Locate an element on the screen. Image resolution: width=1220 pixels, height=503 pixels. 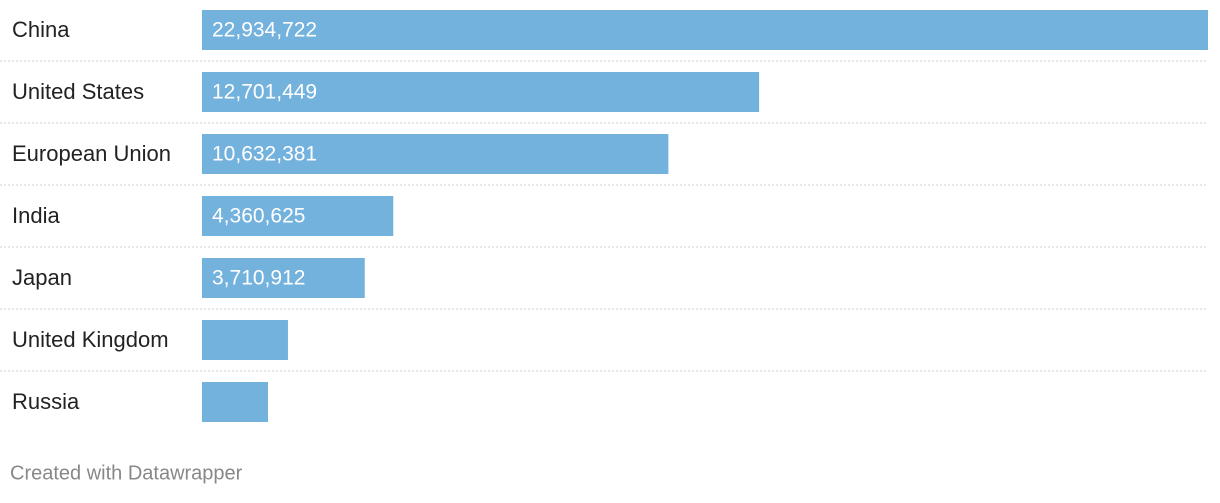
category-label: United Kingdom is located at coordinates (90, 339).